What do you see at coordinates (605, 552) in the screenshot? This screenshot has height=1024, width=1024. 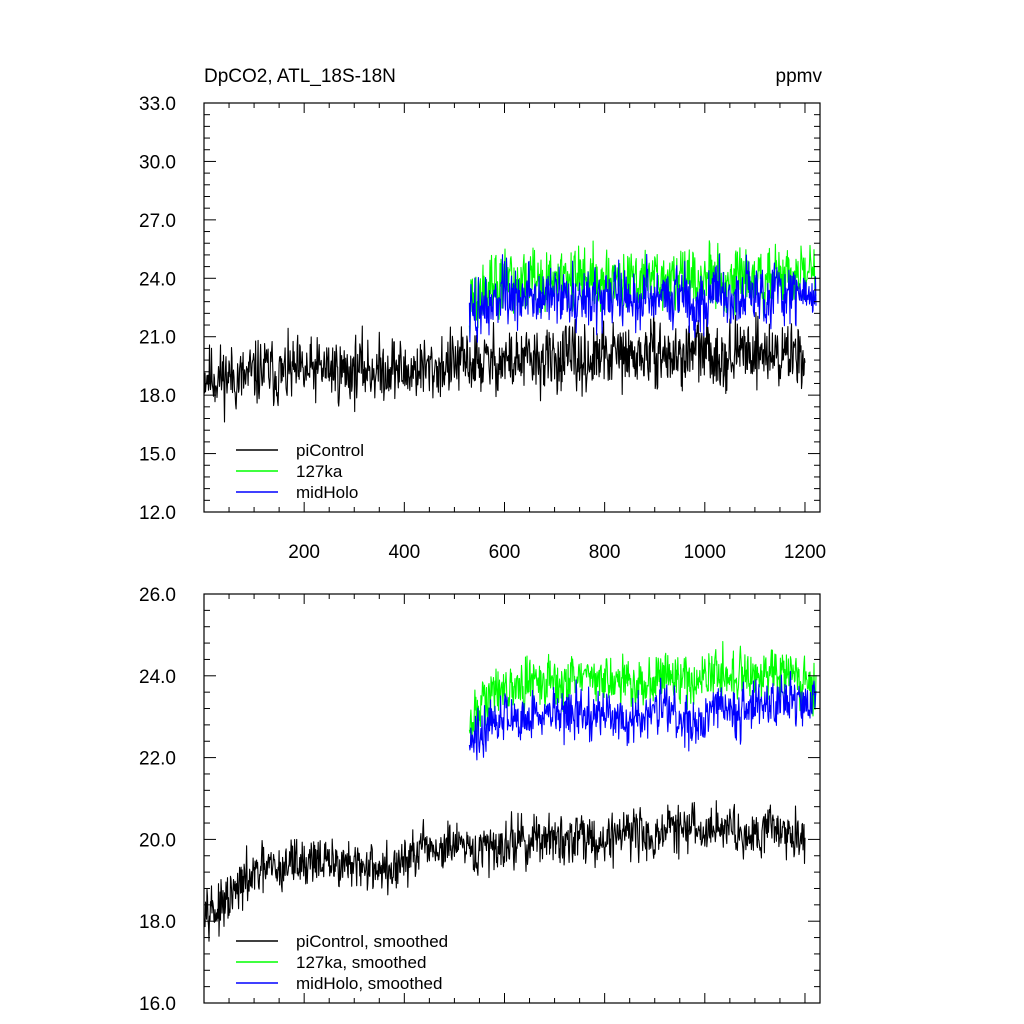 I see `top-xtick-label: 800` at bounding box center [605, 552].